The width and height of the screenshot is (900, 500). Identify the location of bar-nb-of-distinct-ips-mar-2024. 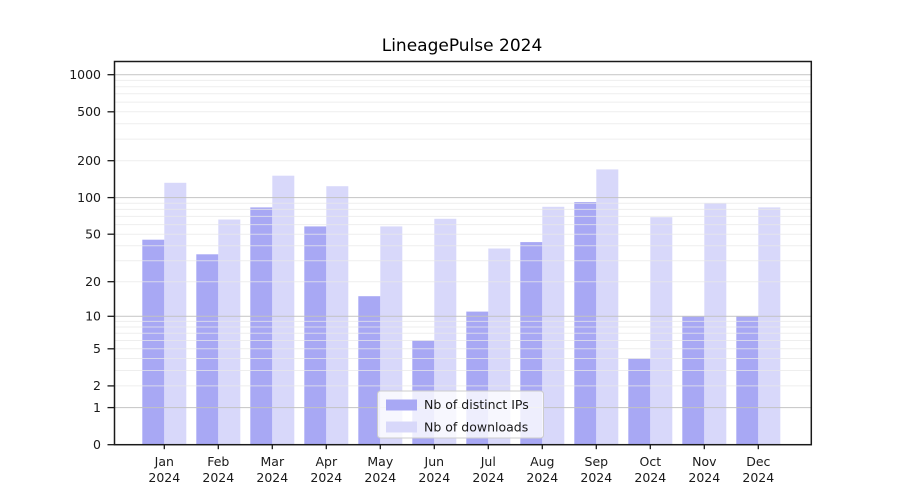
(261, 326).